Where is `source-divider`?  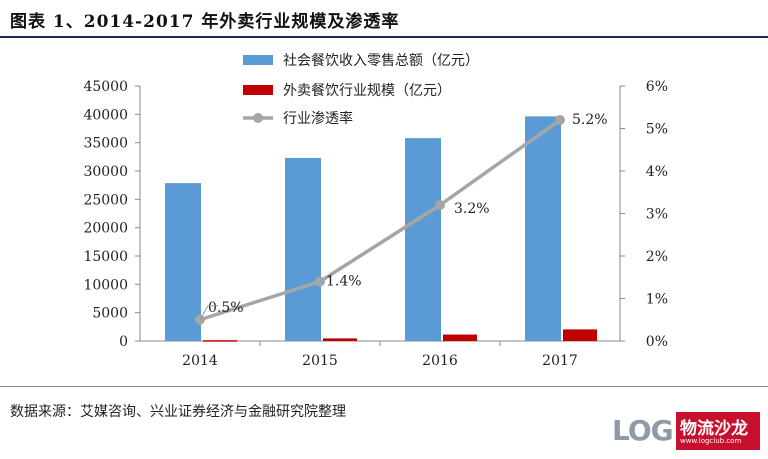 source-divider is located at coordinates (384, 386).